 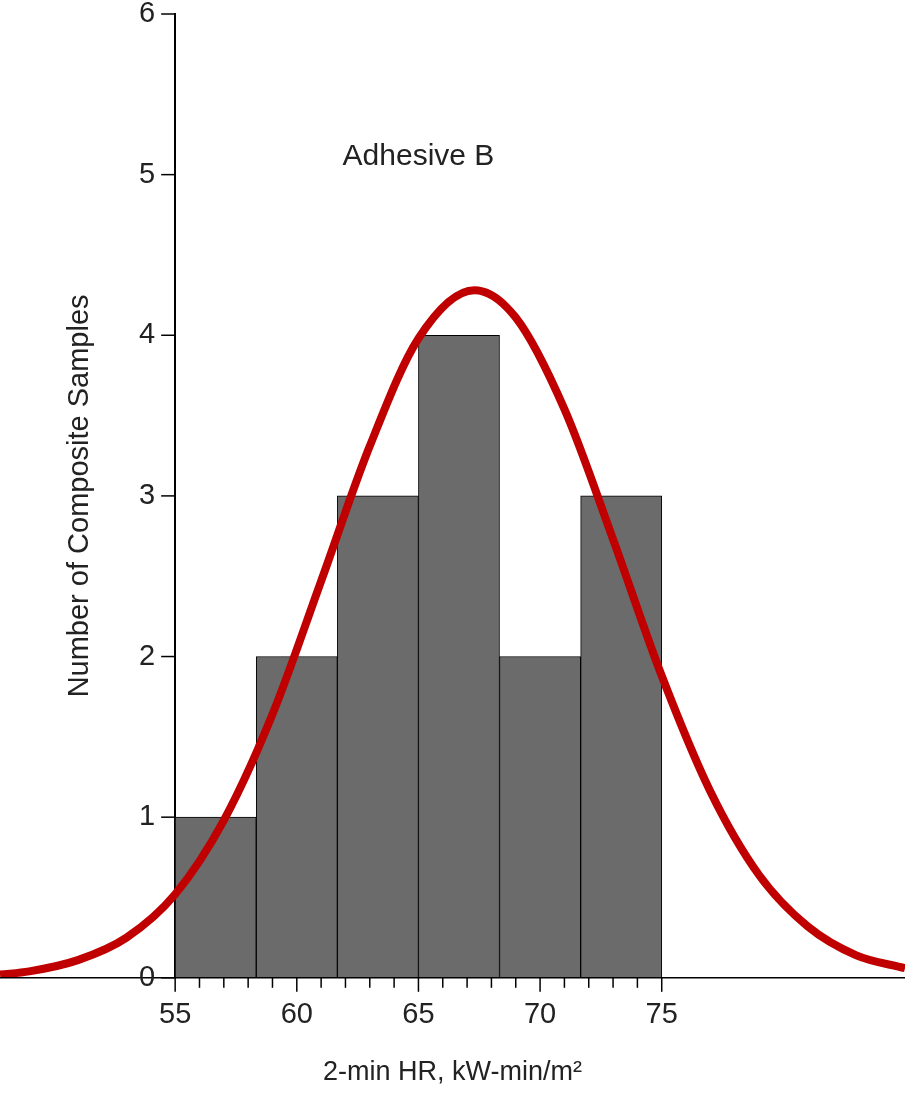 What do you see at coordinates (540, 1013) in the screenshot?
I see `x-tick-label: 70` at bounding box center [540, 1013].